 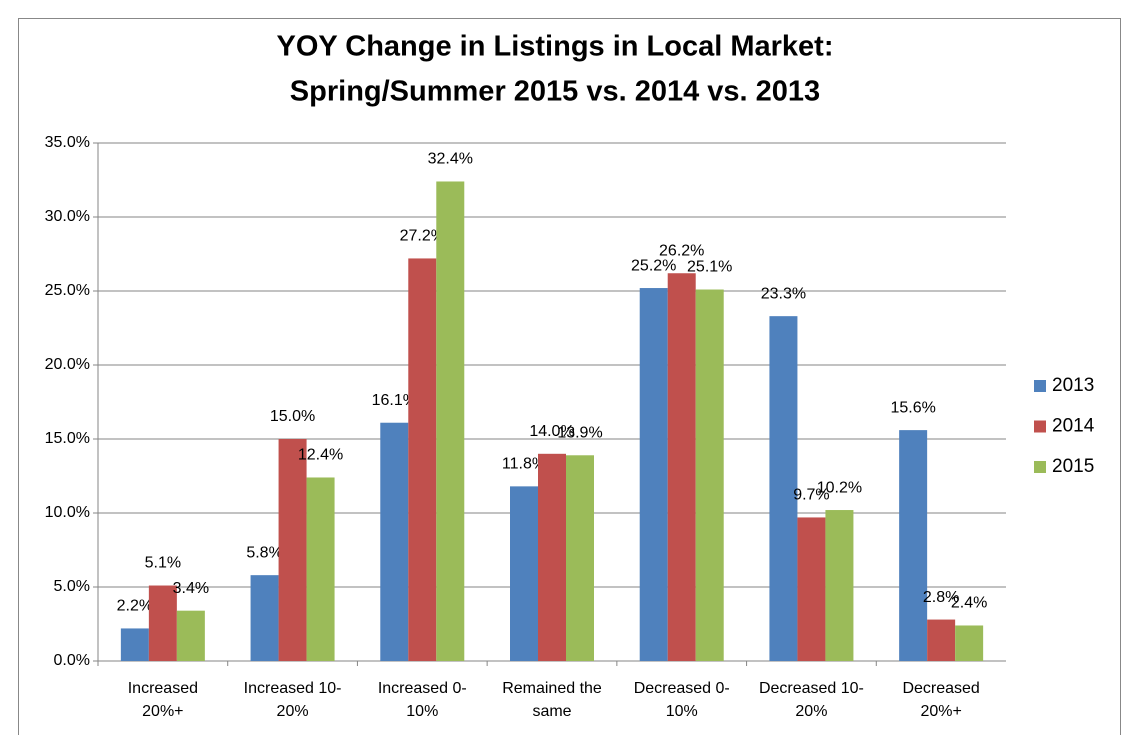 I want to click on data-label: 15.6%, so click(x=912, y=407).